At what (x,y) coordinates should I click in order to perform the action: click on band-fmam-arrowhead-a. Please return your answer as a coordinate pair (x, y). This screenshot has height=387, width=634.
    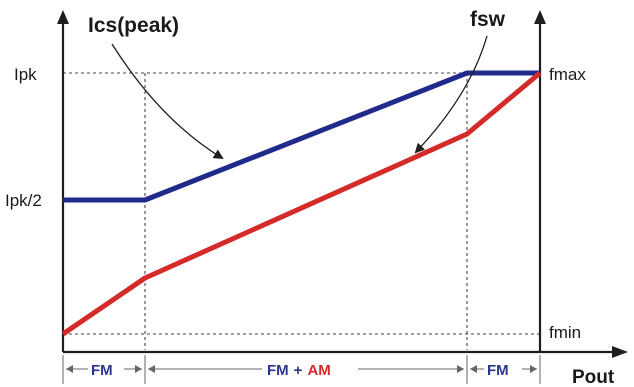
    Looking at the image, I should click on (151, 369).